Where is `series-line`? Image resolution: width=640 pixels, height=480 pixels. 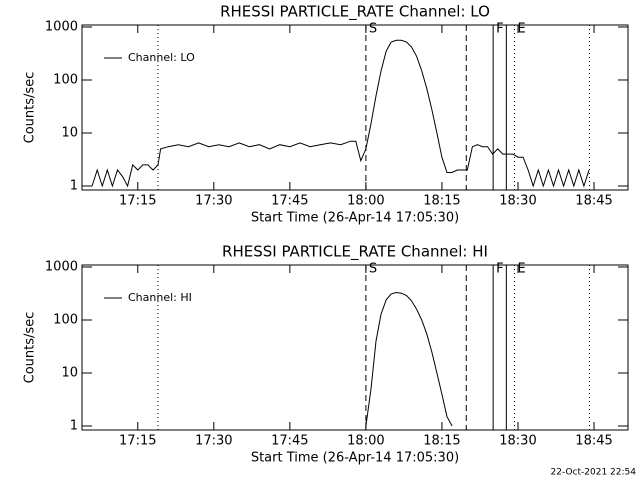 series-line is located at coordinates (409, 359).